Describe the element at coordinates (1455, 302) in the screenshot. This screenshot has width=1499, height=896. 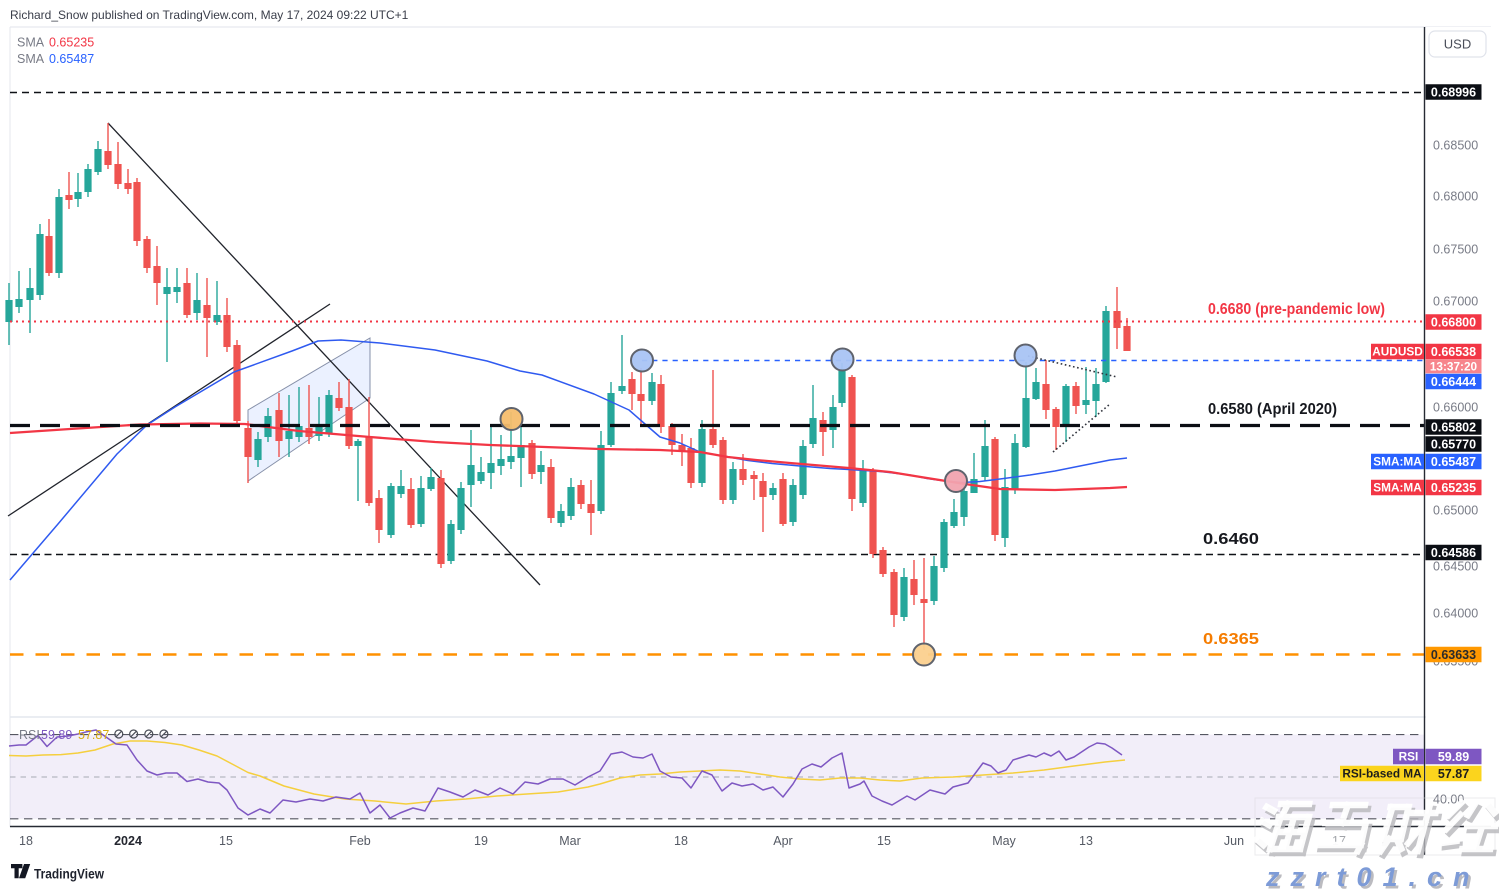
I see `svg-text: 0.67000` at that location.